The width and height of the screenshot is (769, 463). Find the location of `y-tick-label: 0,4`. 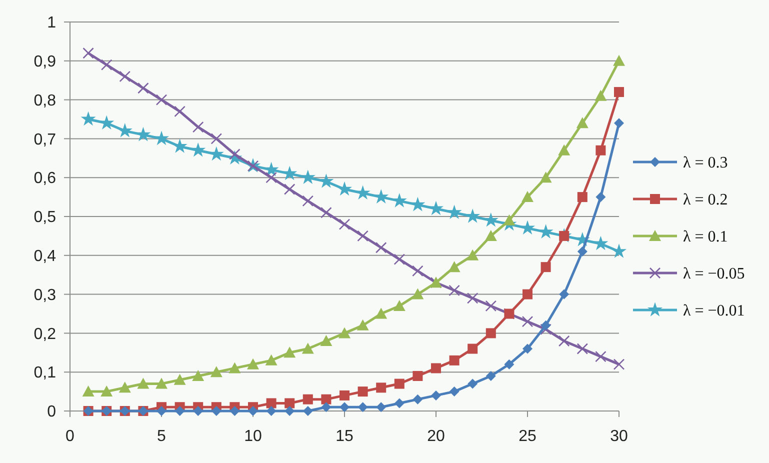

y-tick-label: 0,4 is located at coordinates (45, 256).